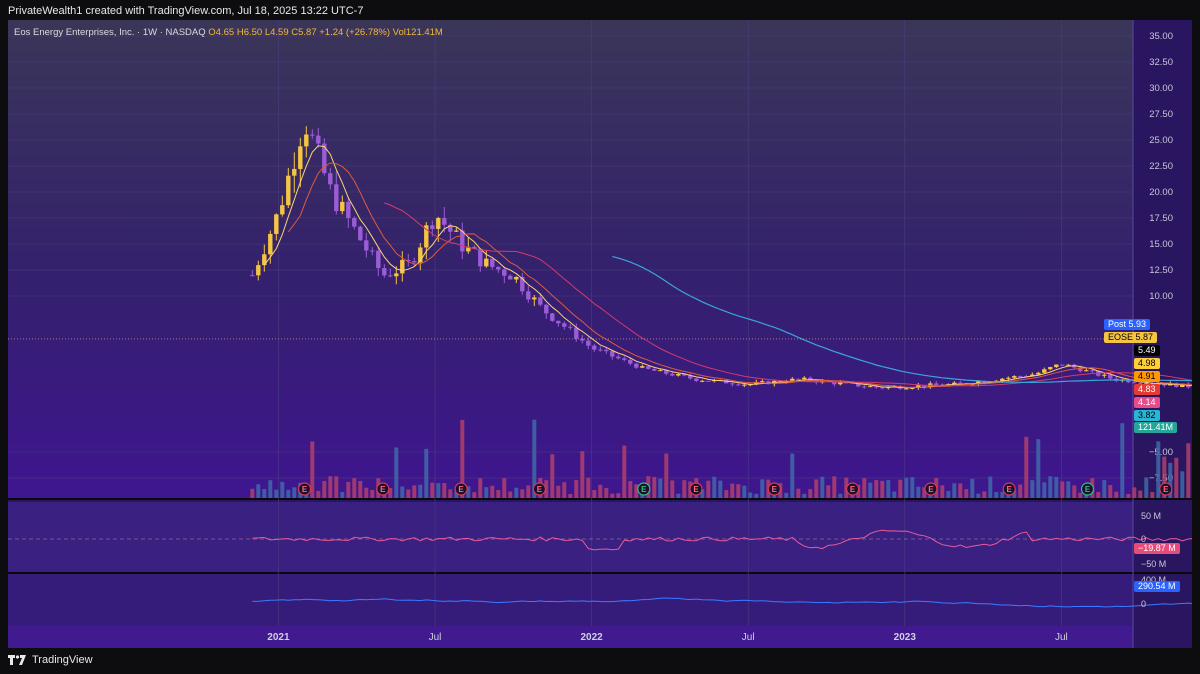 This screenshot has width=1200, height=674. Describe the element at coordinates (1147, 363) in the screenshot. I see `price-tag: 4.98` at that location.